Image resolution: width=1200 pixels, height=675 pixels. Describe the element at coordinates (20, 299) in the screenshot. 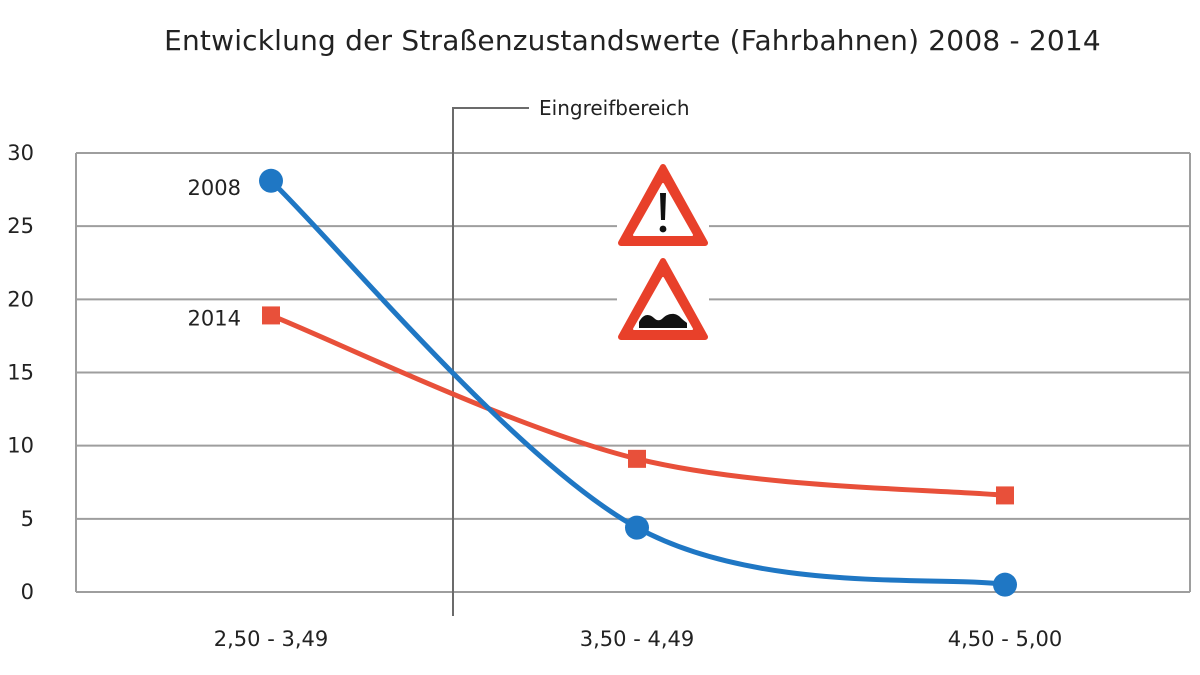

I see `y-tick-label: 20` at that location.